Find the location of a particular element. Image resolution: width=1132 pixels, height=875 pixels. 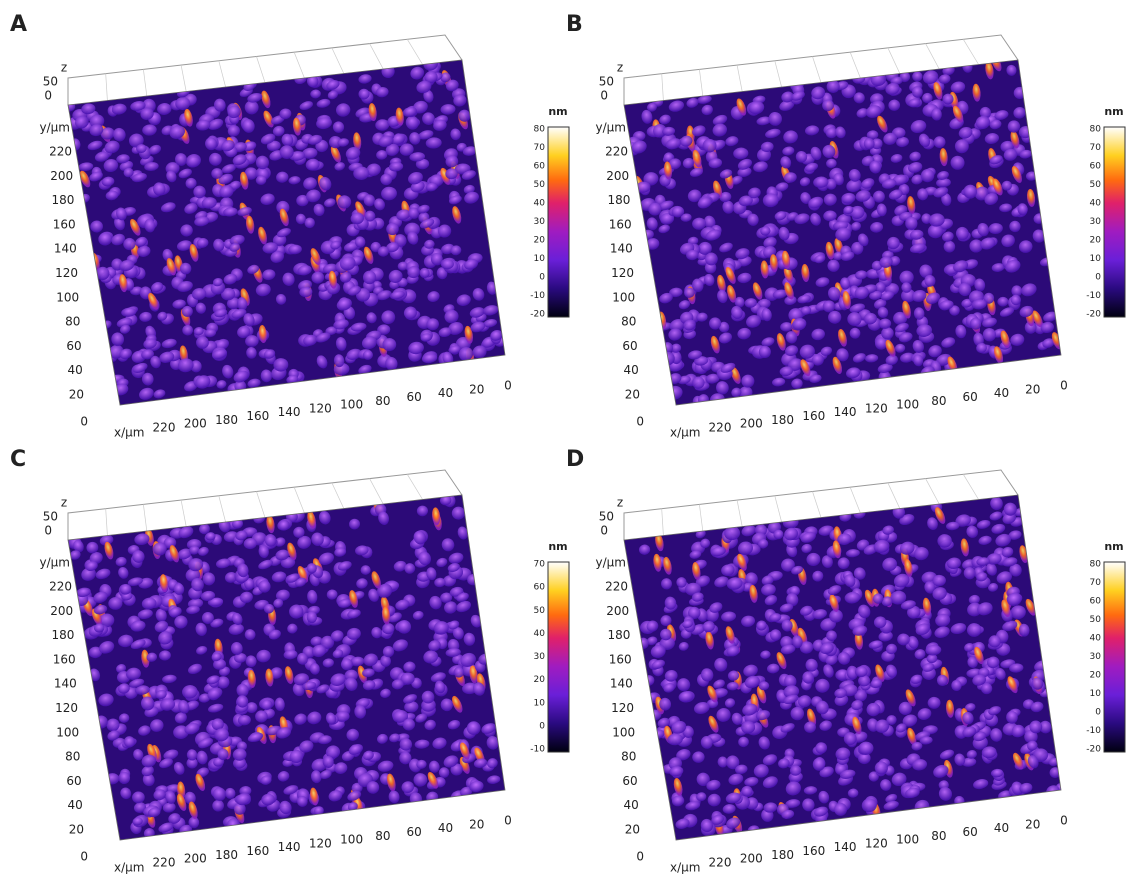

colorbar-tick-label: 40 is located at coordinates (540, 204).